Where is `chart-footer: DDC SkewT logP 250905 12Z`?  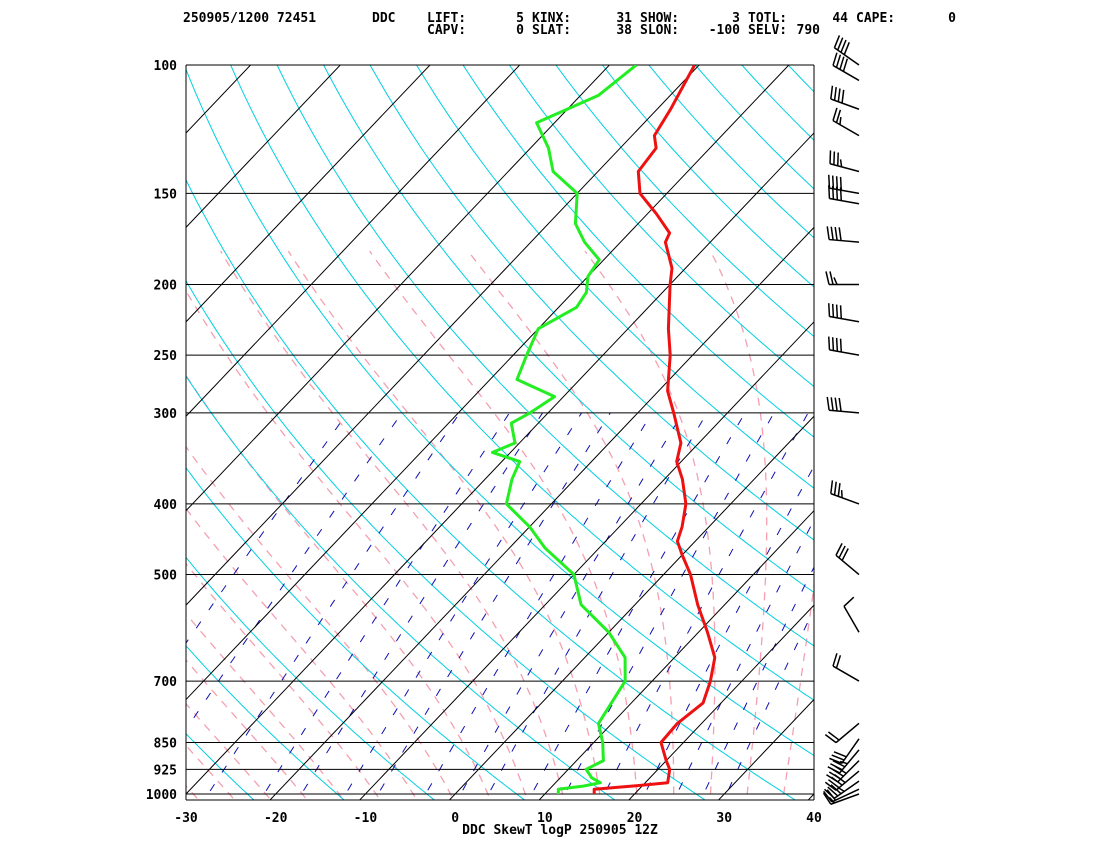
chart-footer: DDC SkewT logP 250905 12Z is located at coordinates (560, 830).